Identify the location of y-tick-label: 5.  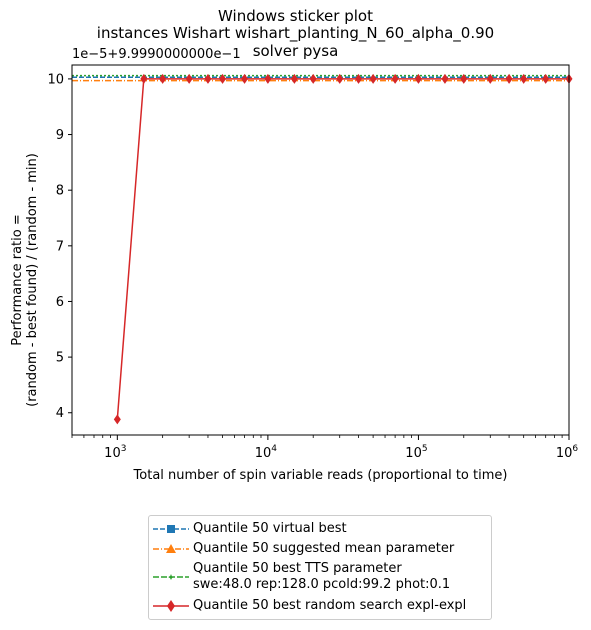
(60, 358).